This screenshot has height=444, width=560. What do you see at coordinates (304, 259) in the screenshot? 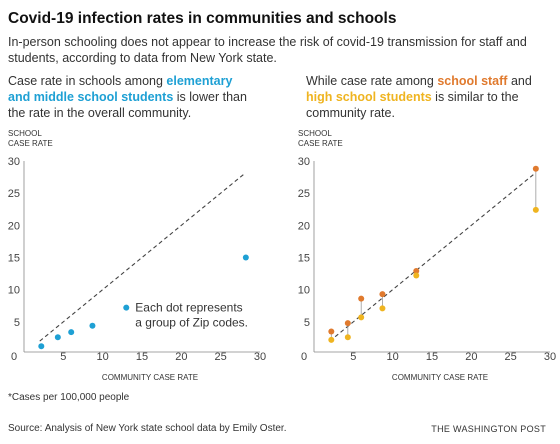
I see `chart2-ytick-label: 15` at bounding box center [304, 259].